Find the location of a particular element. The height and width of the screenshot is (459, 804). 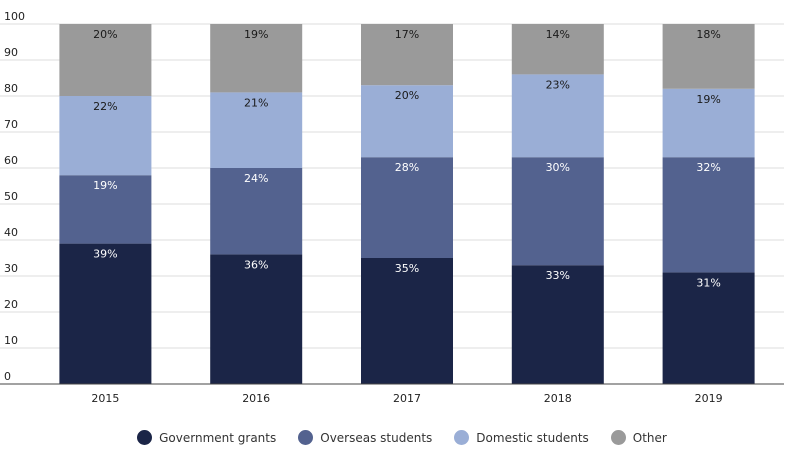

x-tick-label: 2017 is located at coordinates (407, 398).